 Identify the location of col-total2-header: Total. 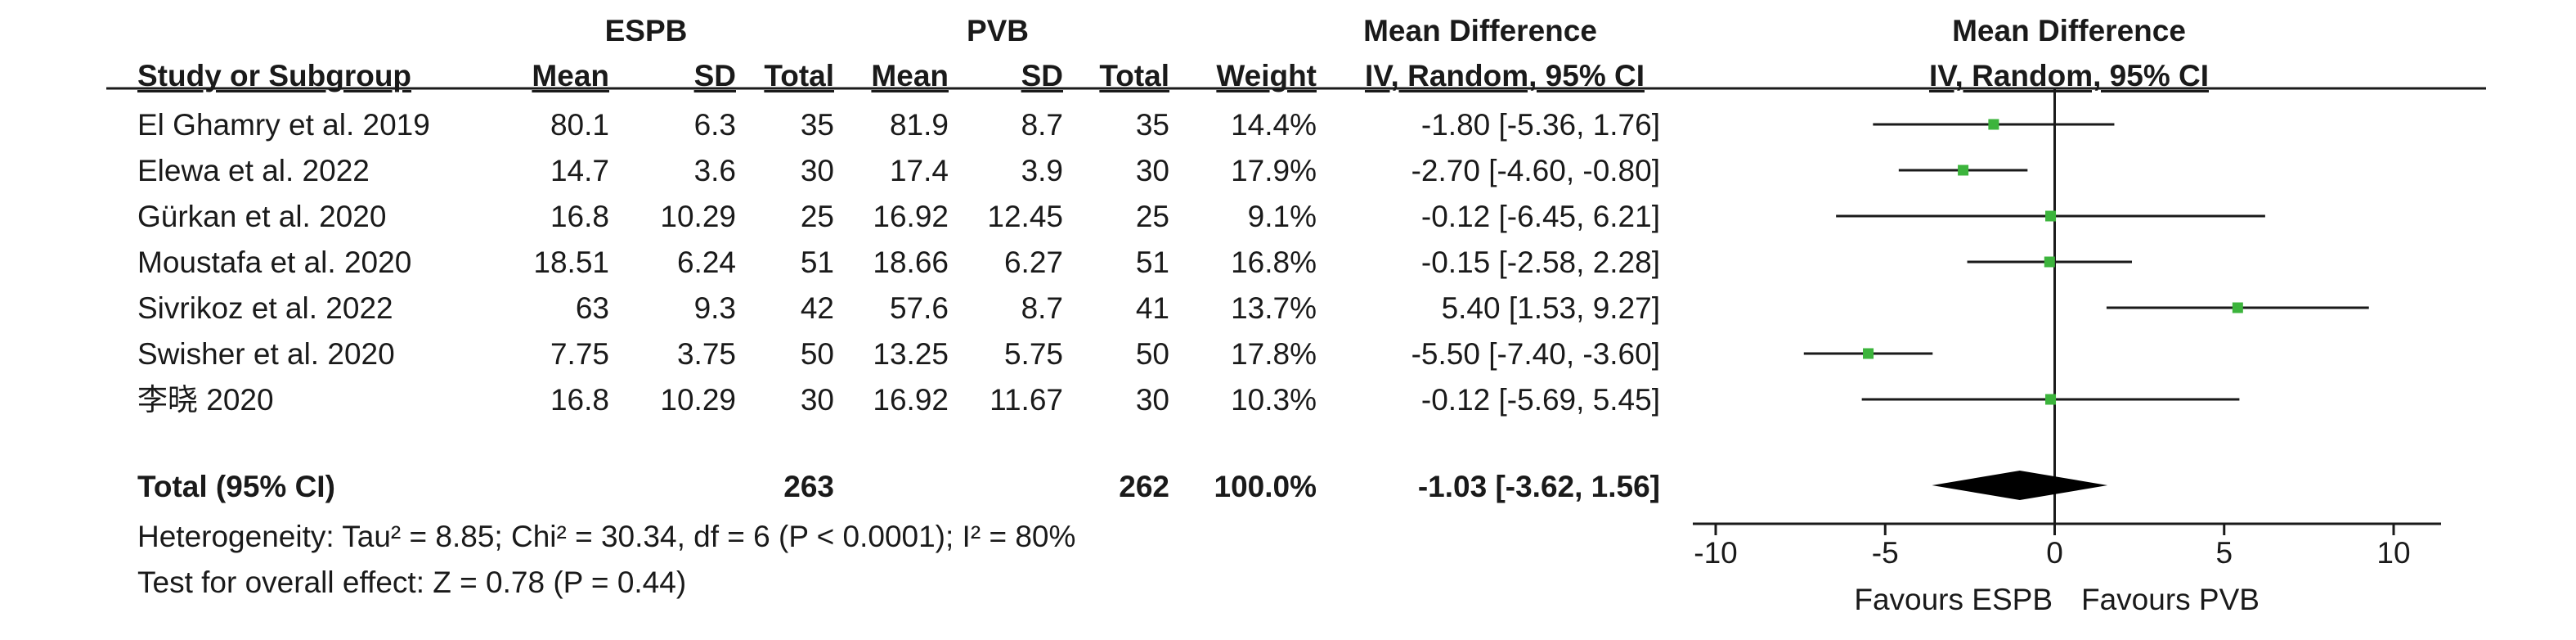
(1134, 75).